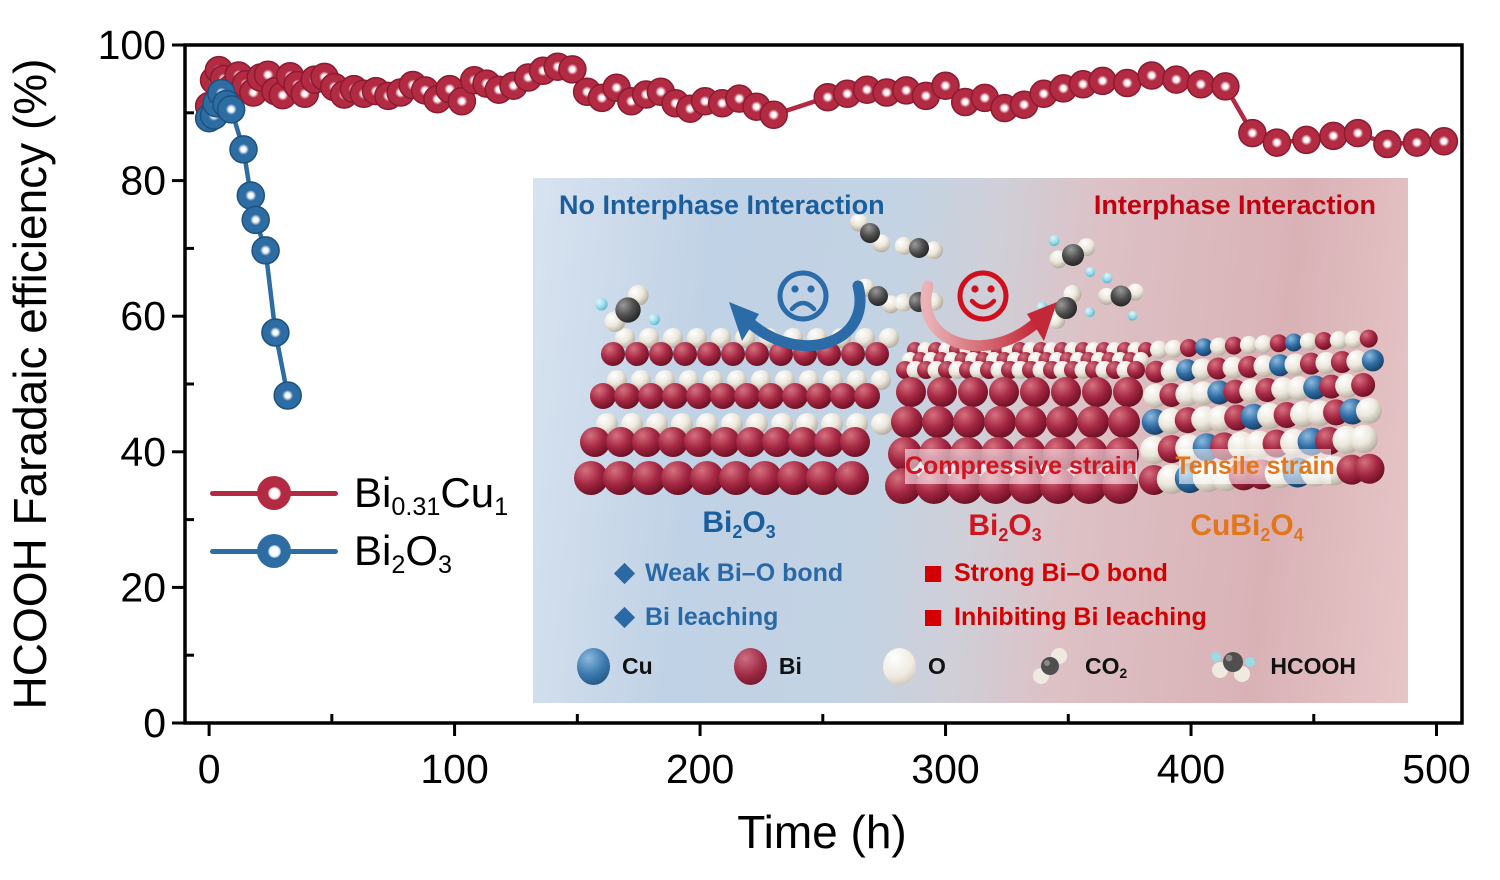 The height and width of the screenshot is (880, 1500). I want to click on legend-bi: Bi, so click(767, 666).